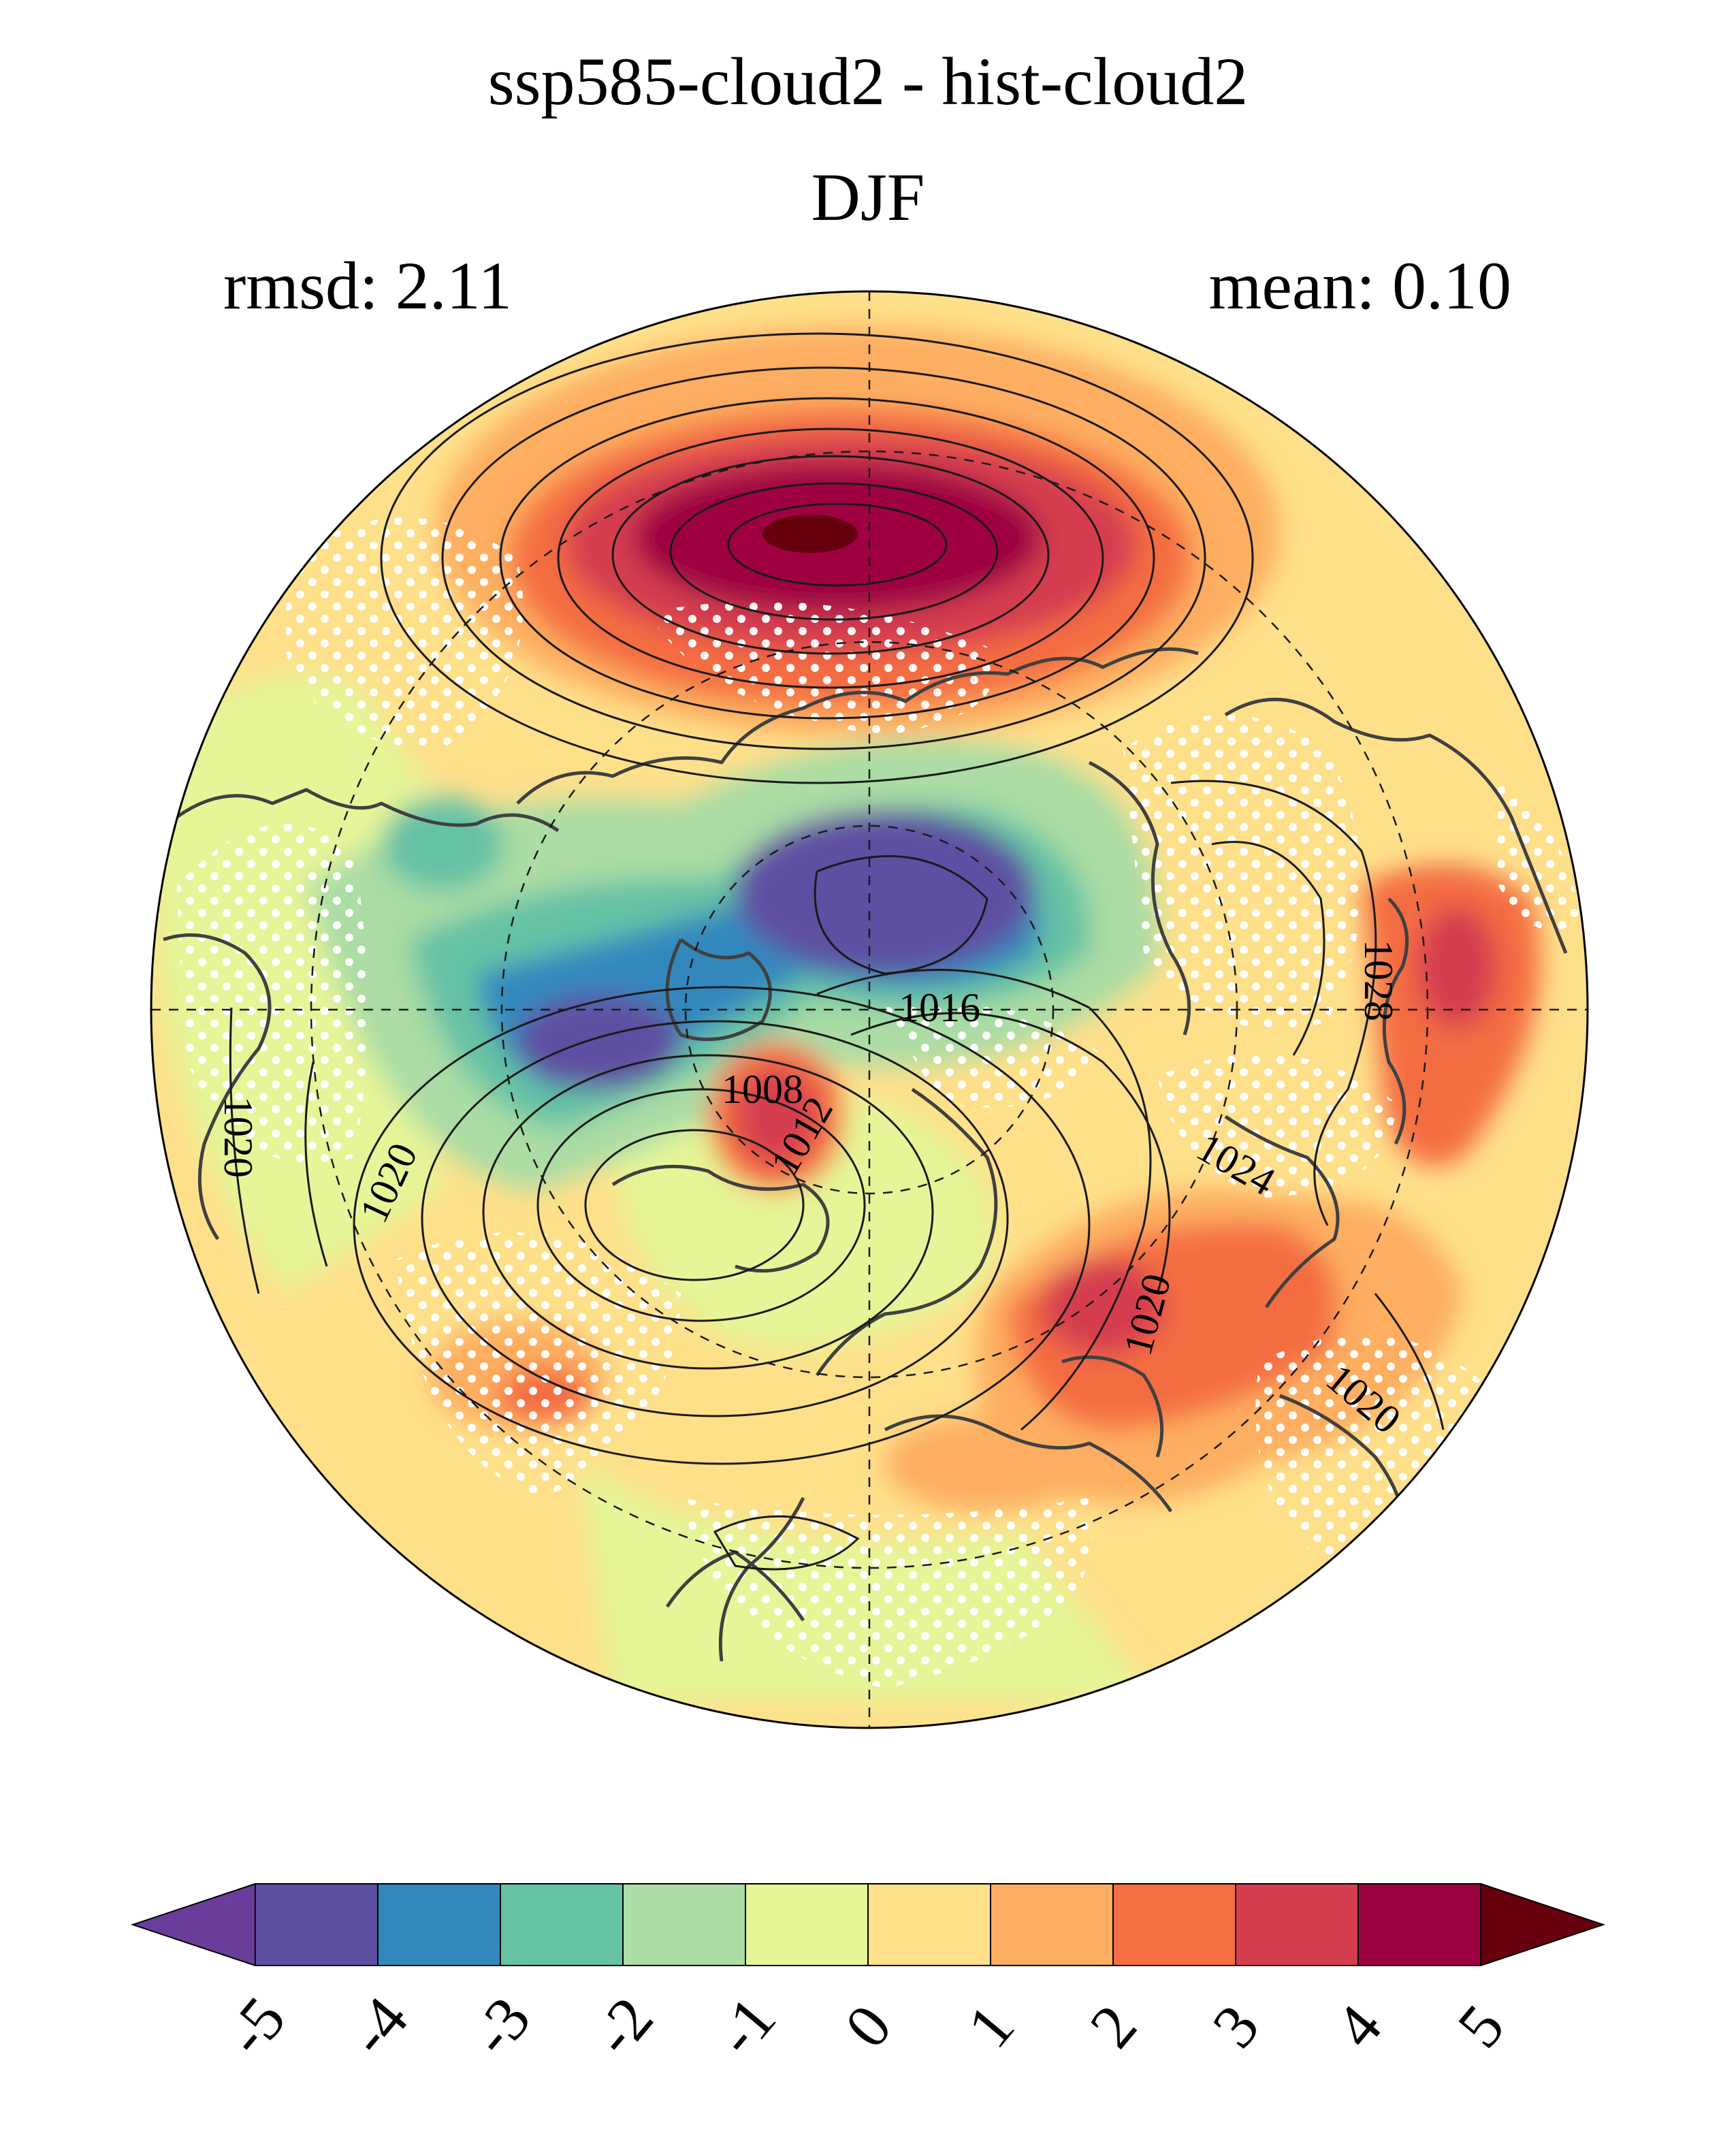  What do you see at coordinates (238, 1137) in the screenshot?
I see `contour-label-1020-west: 1020` at bounding box center [238, 1137].